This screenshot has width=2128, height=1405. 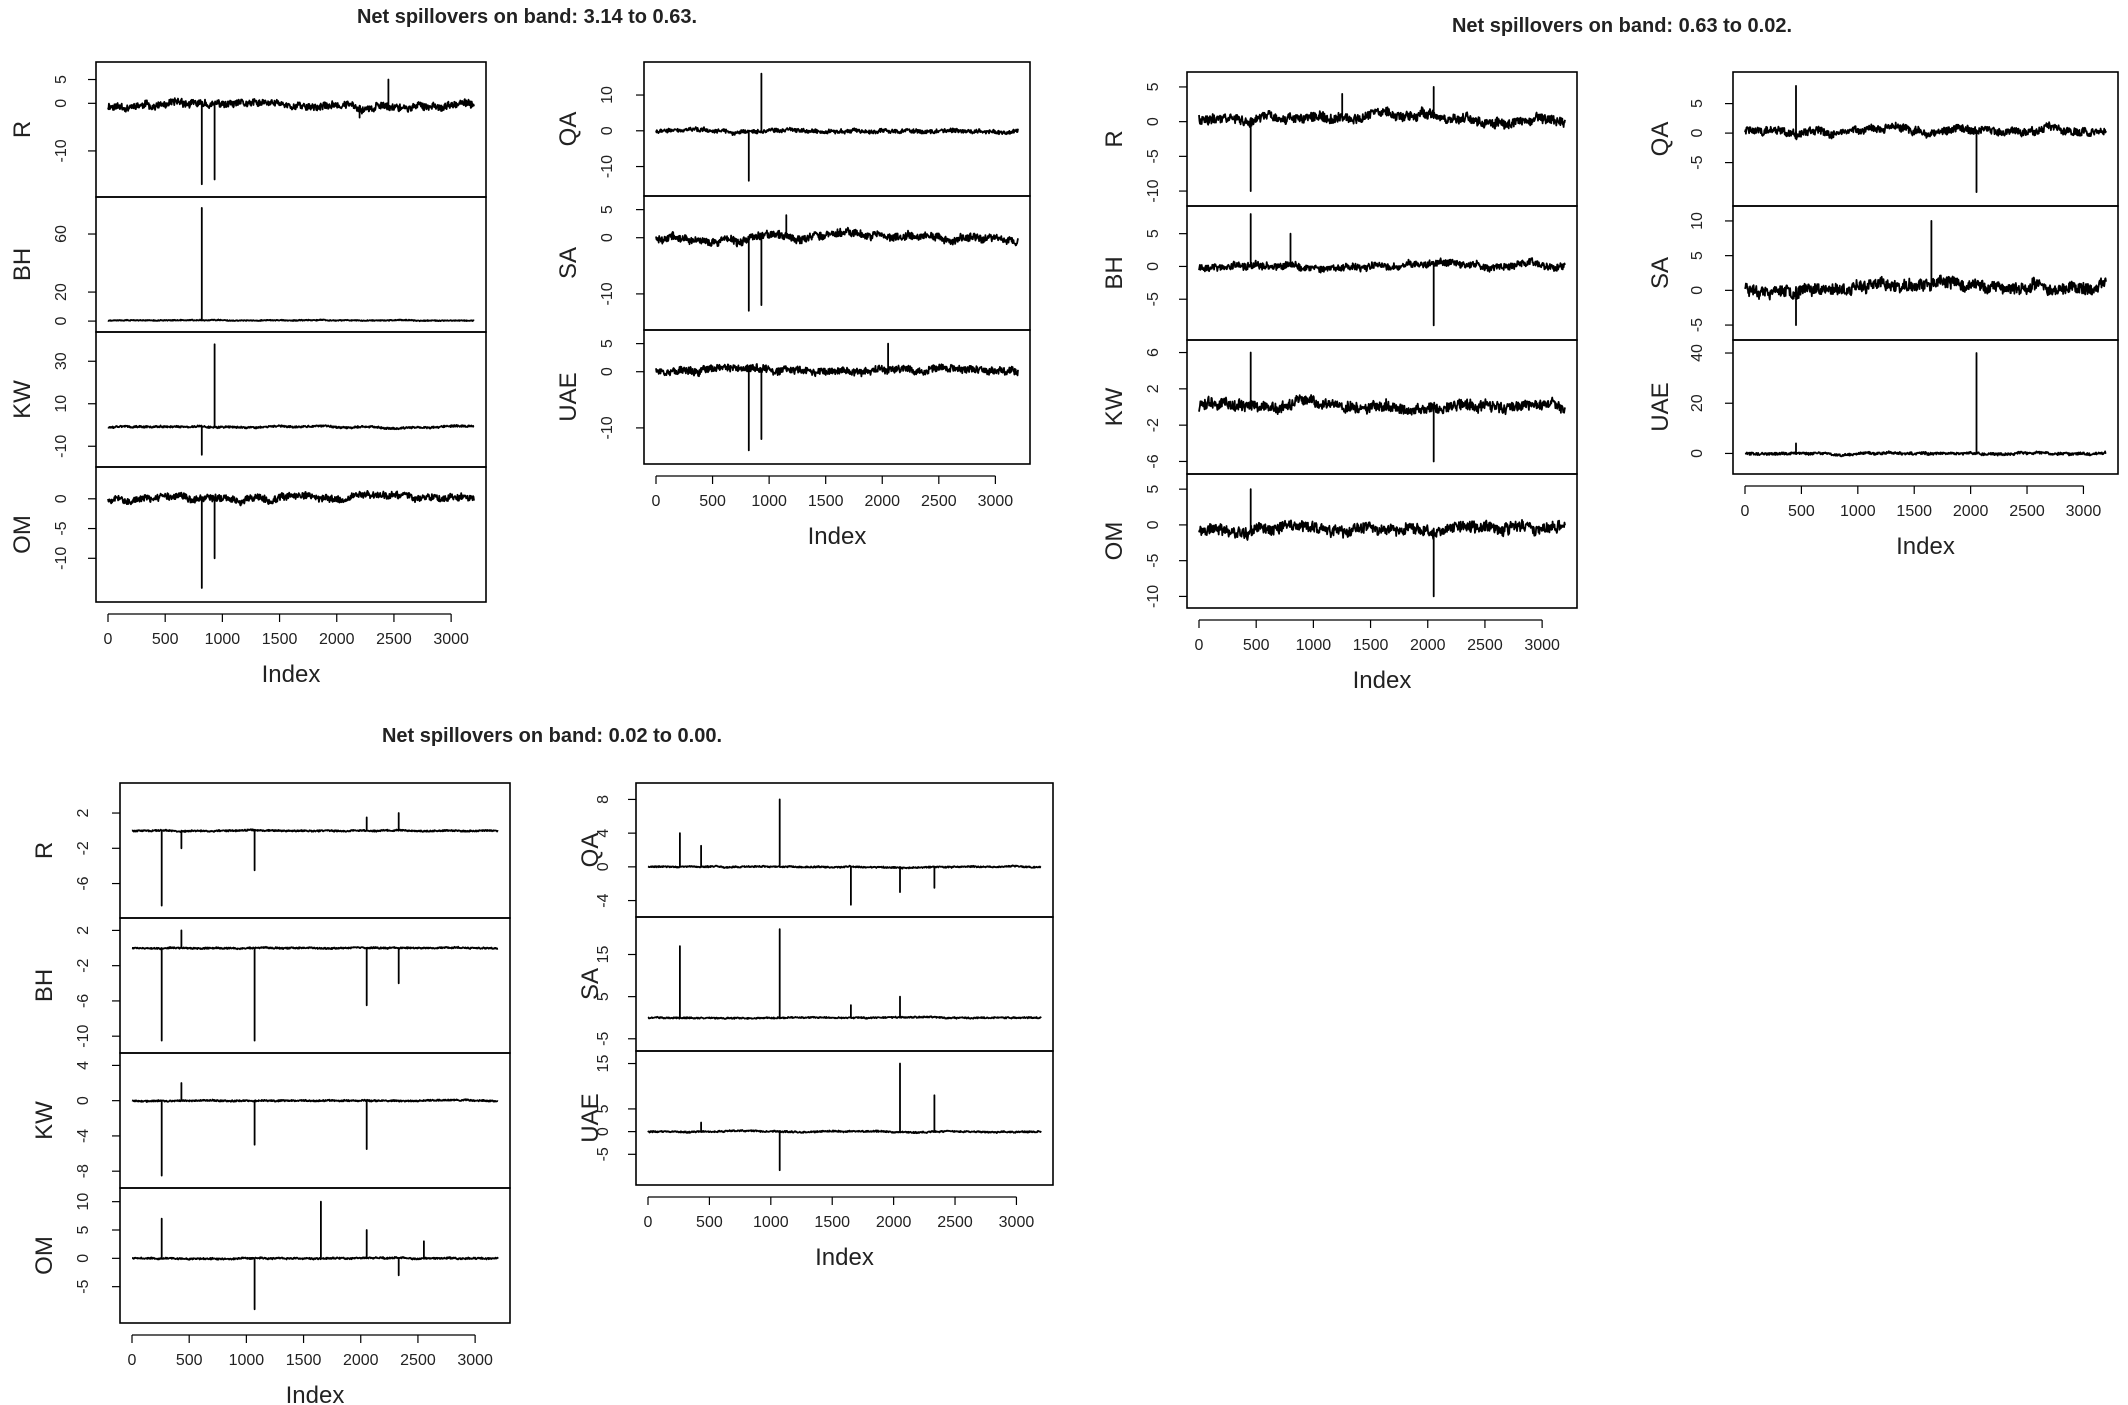 What do you see at coordinates (1256, 645) in the screenshot?
I see `x-tick-label: 500` at bounding box center [1256, 645].